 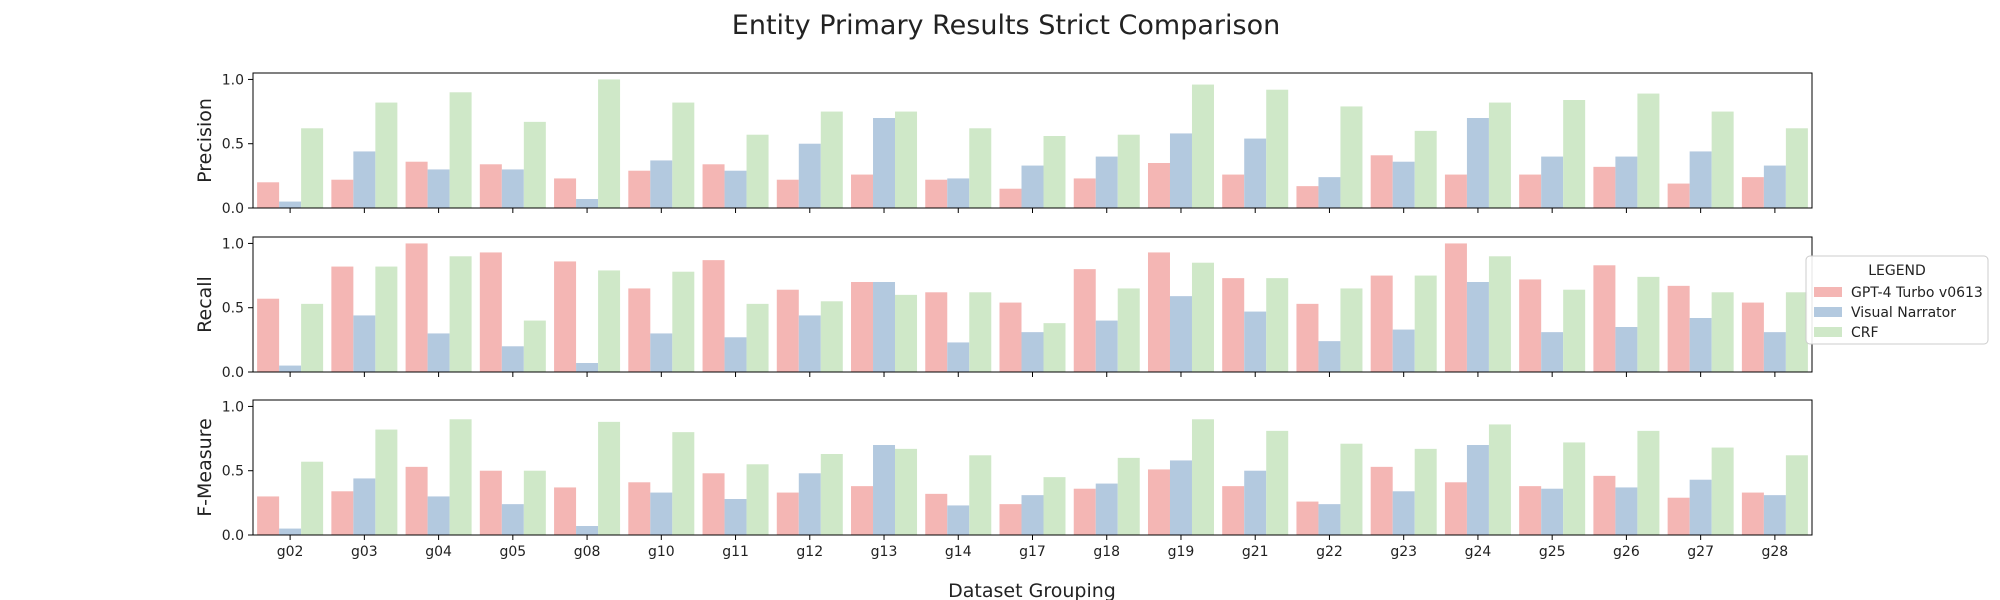 What do you see at coordinates (1796, 332) in the screenshot?
I see `bar-recall-g28-s2` at bounding box center [1796, 332].